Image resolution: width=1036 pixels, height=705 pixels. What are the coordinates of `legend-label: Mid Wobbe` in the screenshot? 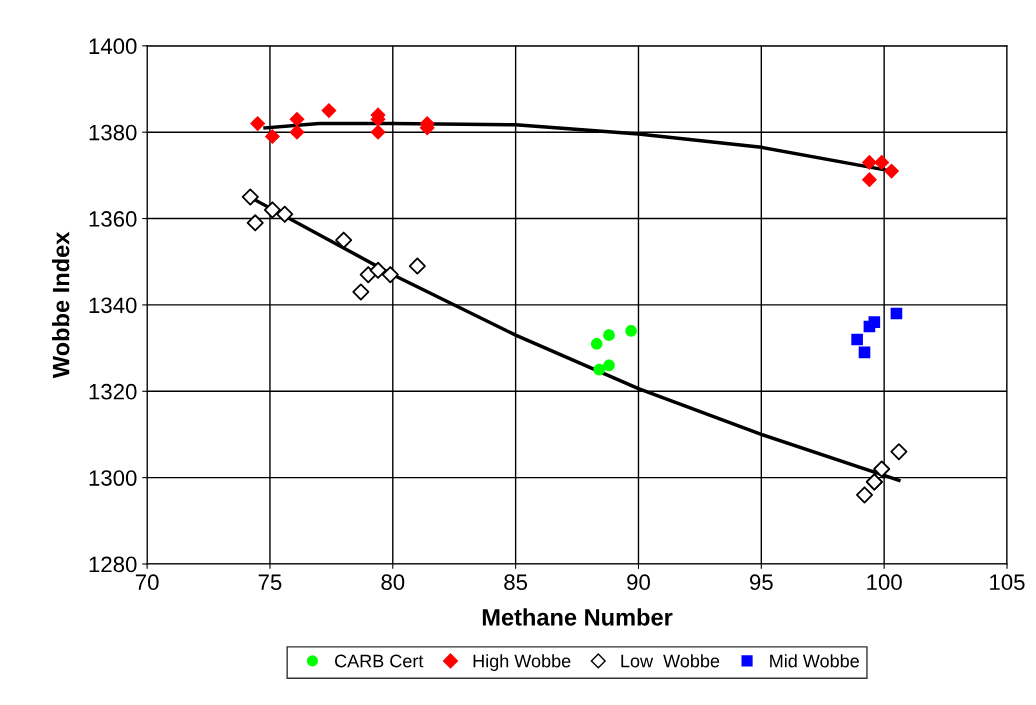 It's located at (814, 661).